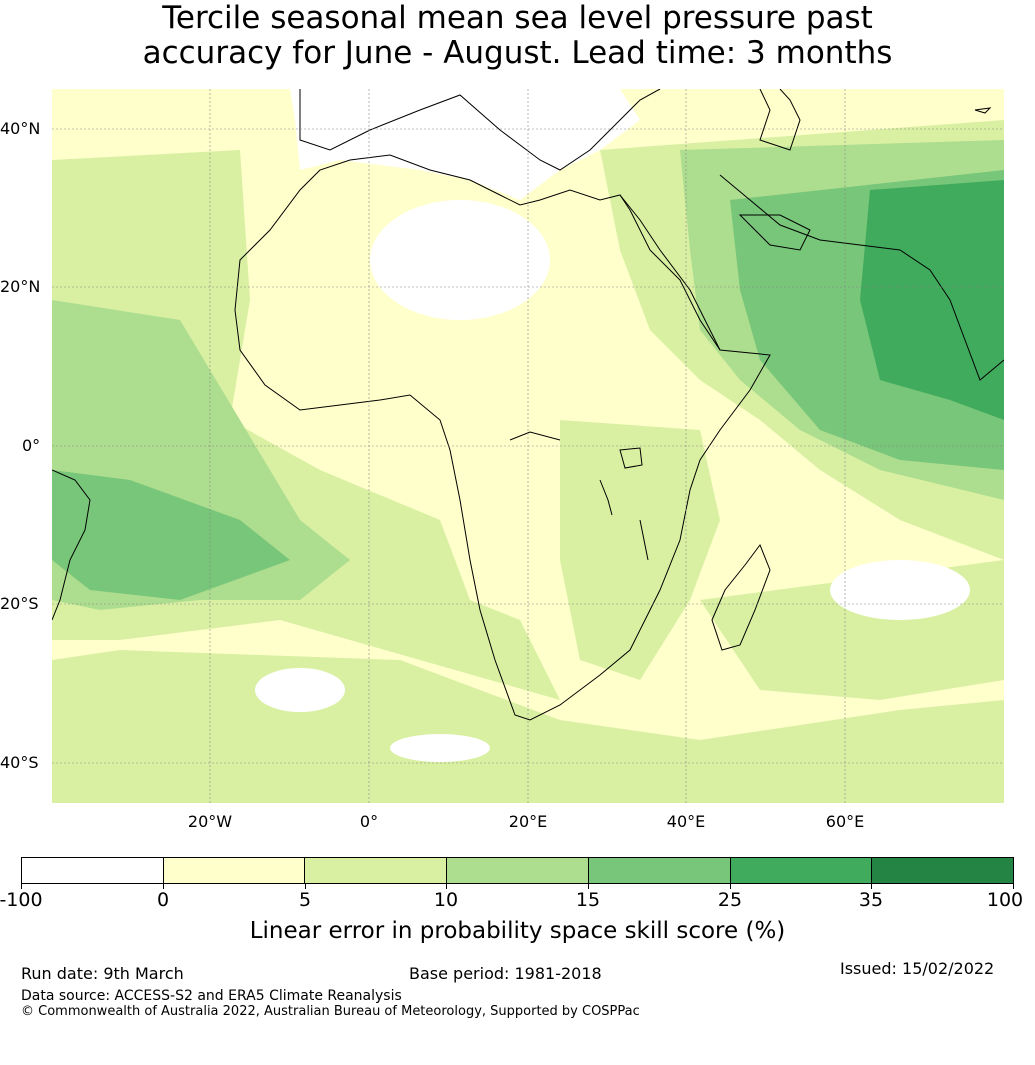 This screenshot has height=1065, width=1035. What do you see at coordinates (20, 128) in the screenshot?
I see `lat-label-40n: 40°N` at bounding box center [20, 128].